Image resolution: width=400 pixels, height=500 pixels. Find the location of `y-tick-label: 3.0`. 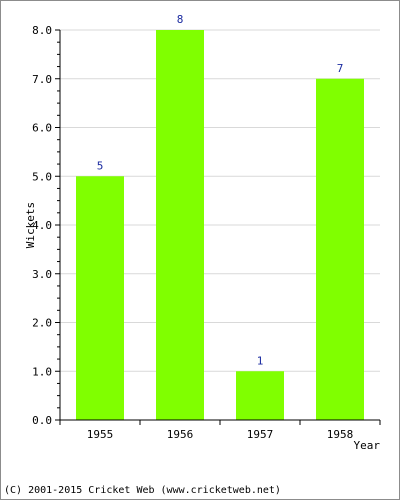

y-tick-label: 3.0 is located at coordinates (42, 274).